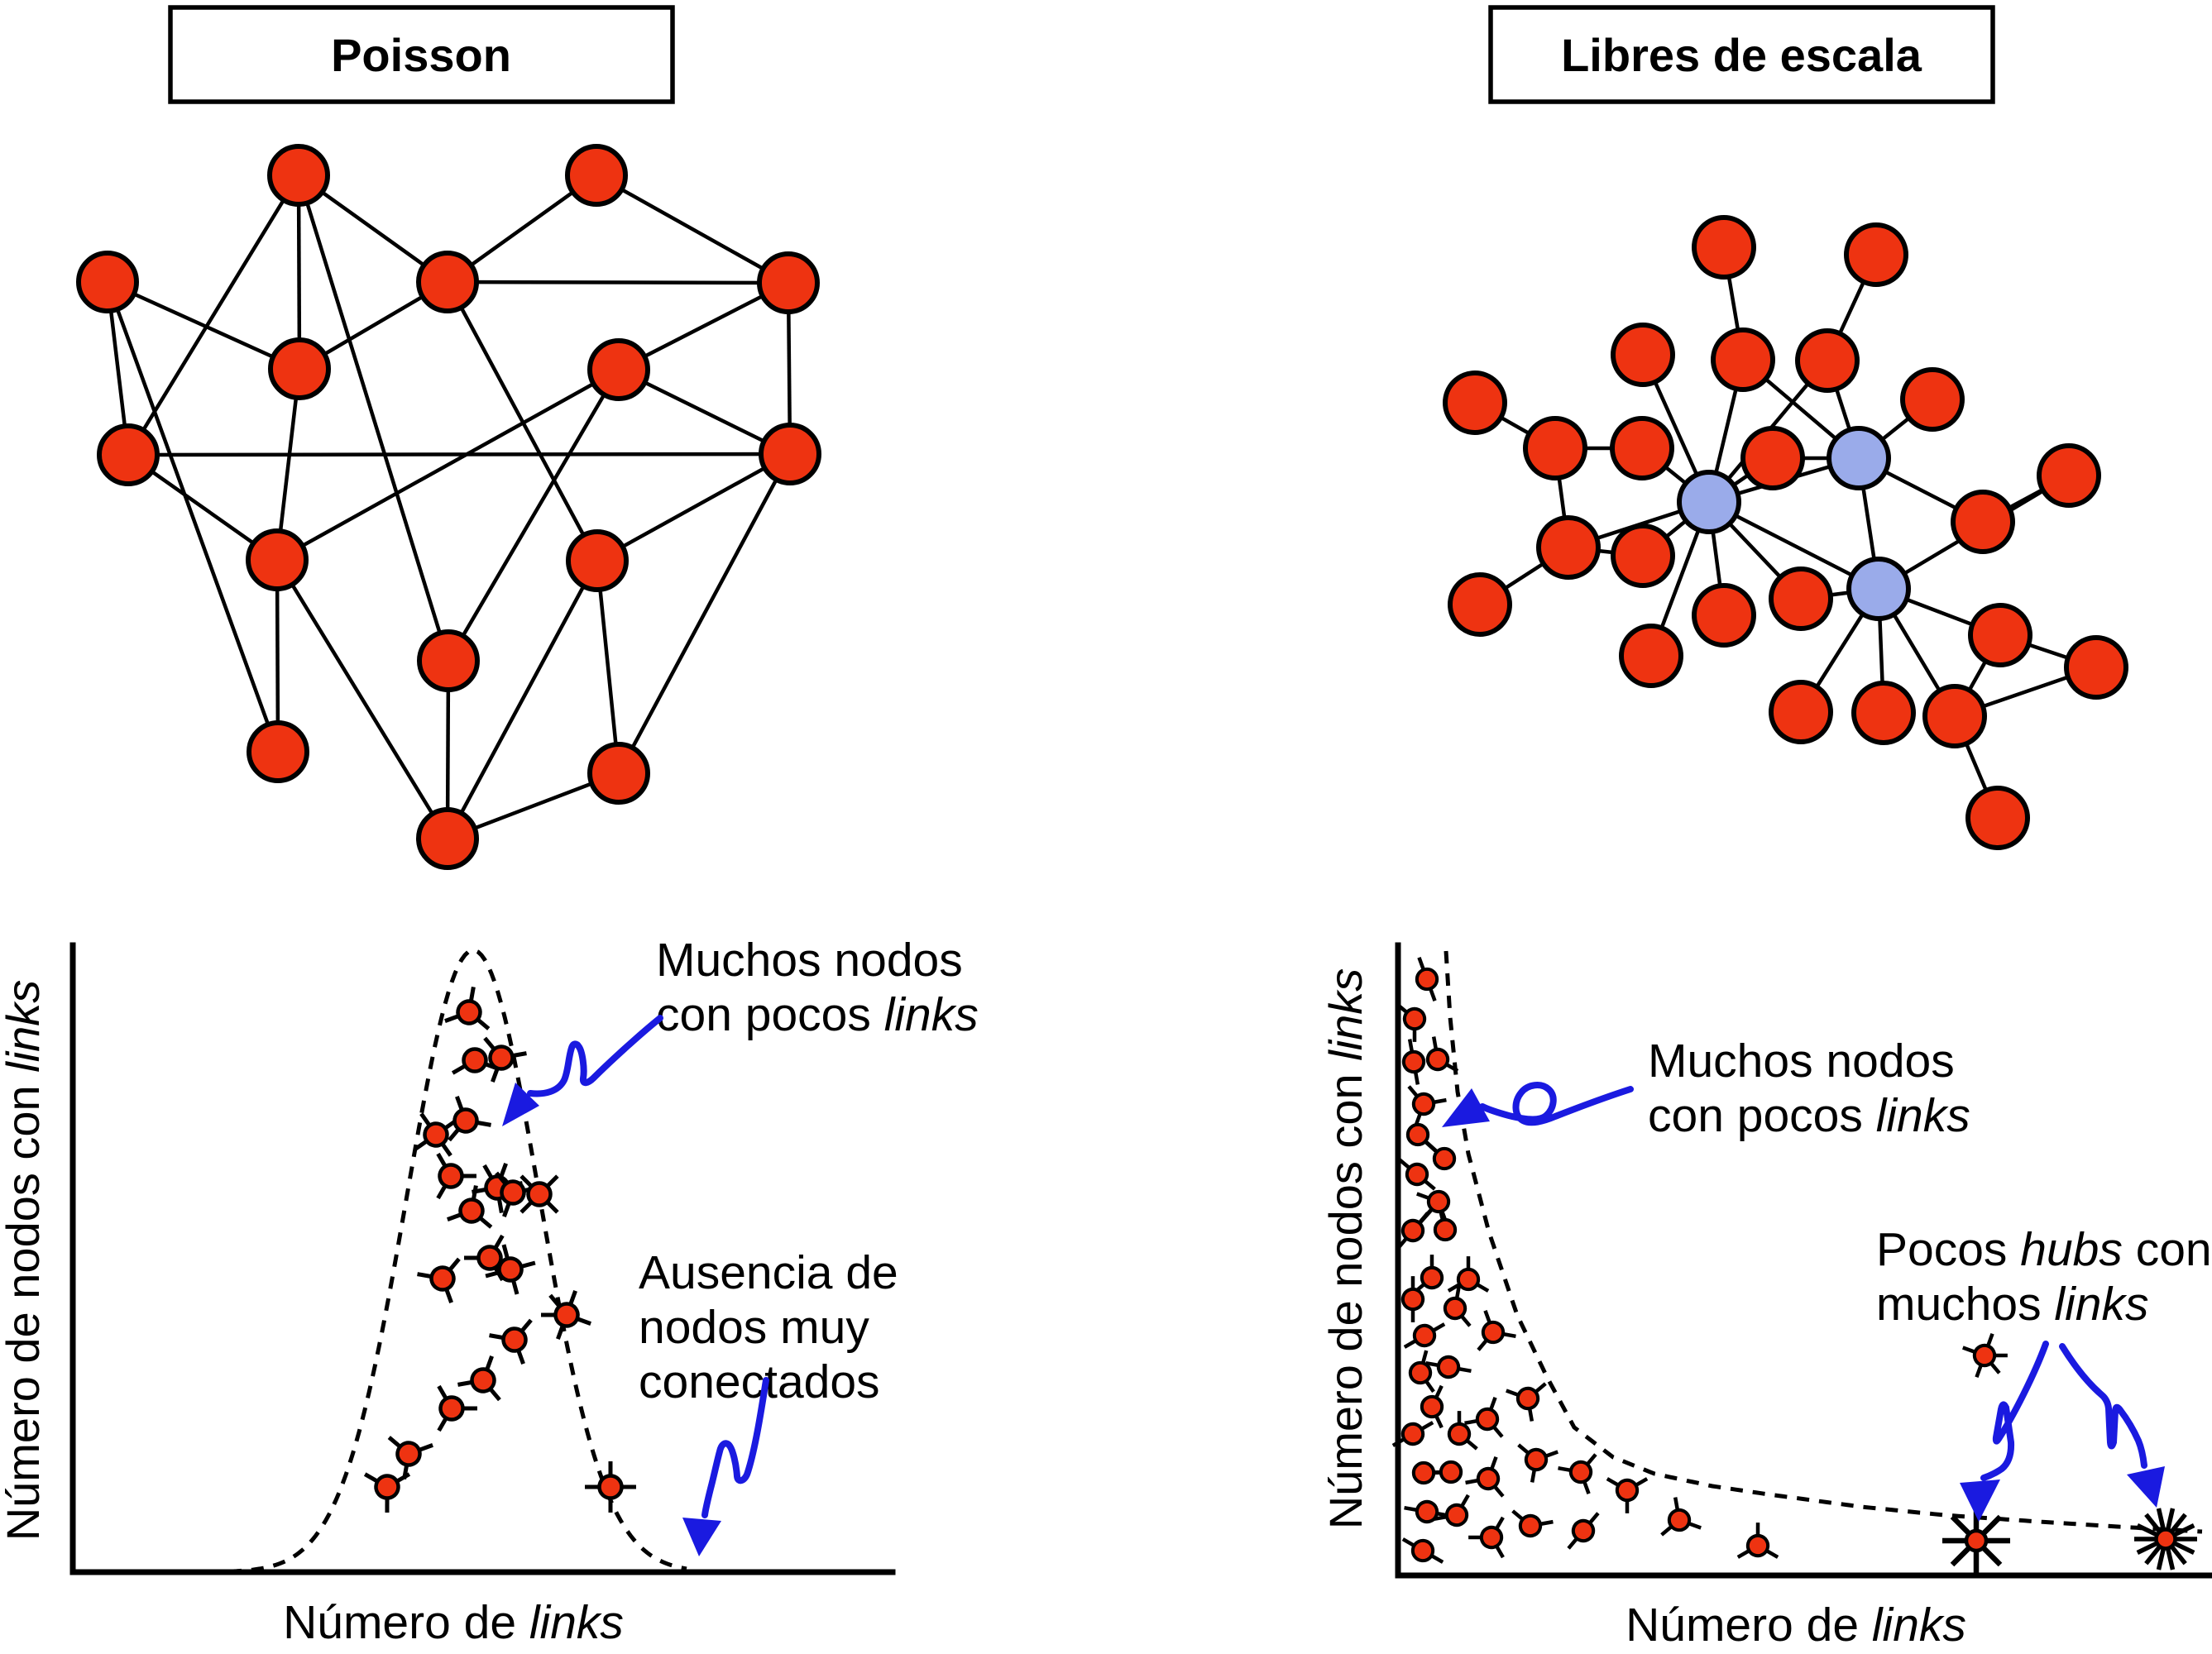  What do you see at coordinates (768, 1272) in the screenshot?
I see `svg-text: Ausencia de` at bounding box center [768, 1272].